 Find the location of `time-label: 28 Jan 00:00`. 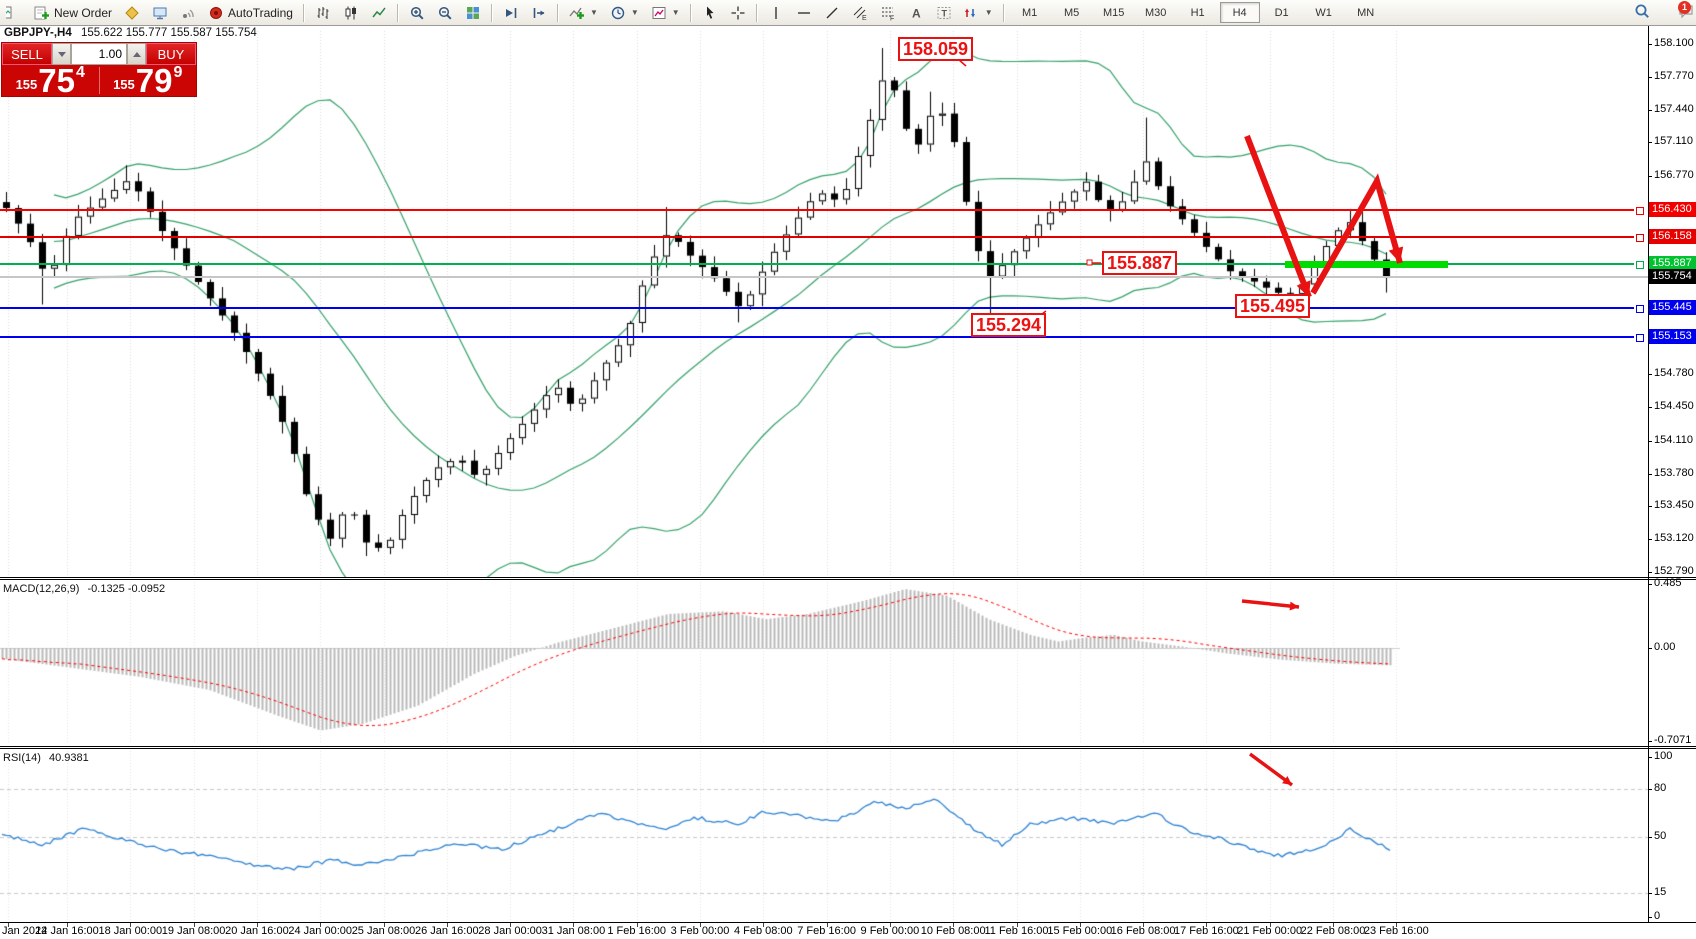

time-label: 28 Jan 00:00 is located at coordinates (510, 931).